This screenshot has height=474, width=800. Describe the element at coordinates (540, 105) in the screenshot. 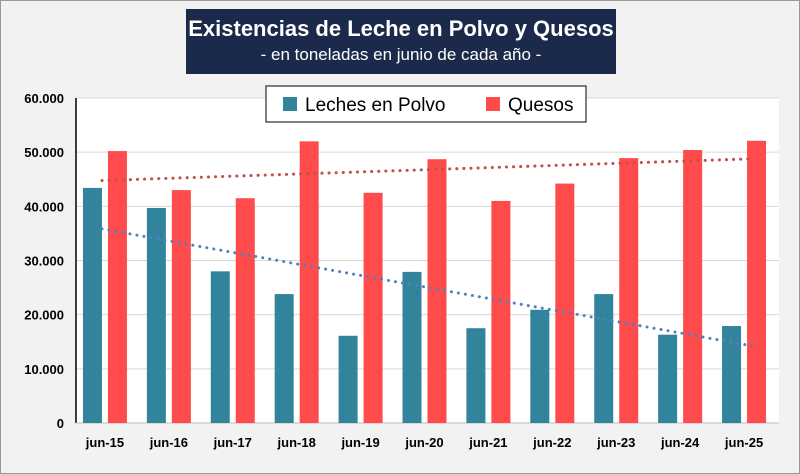

I see `legend-label: Quesos` at that location.